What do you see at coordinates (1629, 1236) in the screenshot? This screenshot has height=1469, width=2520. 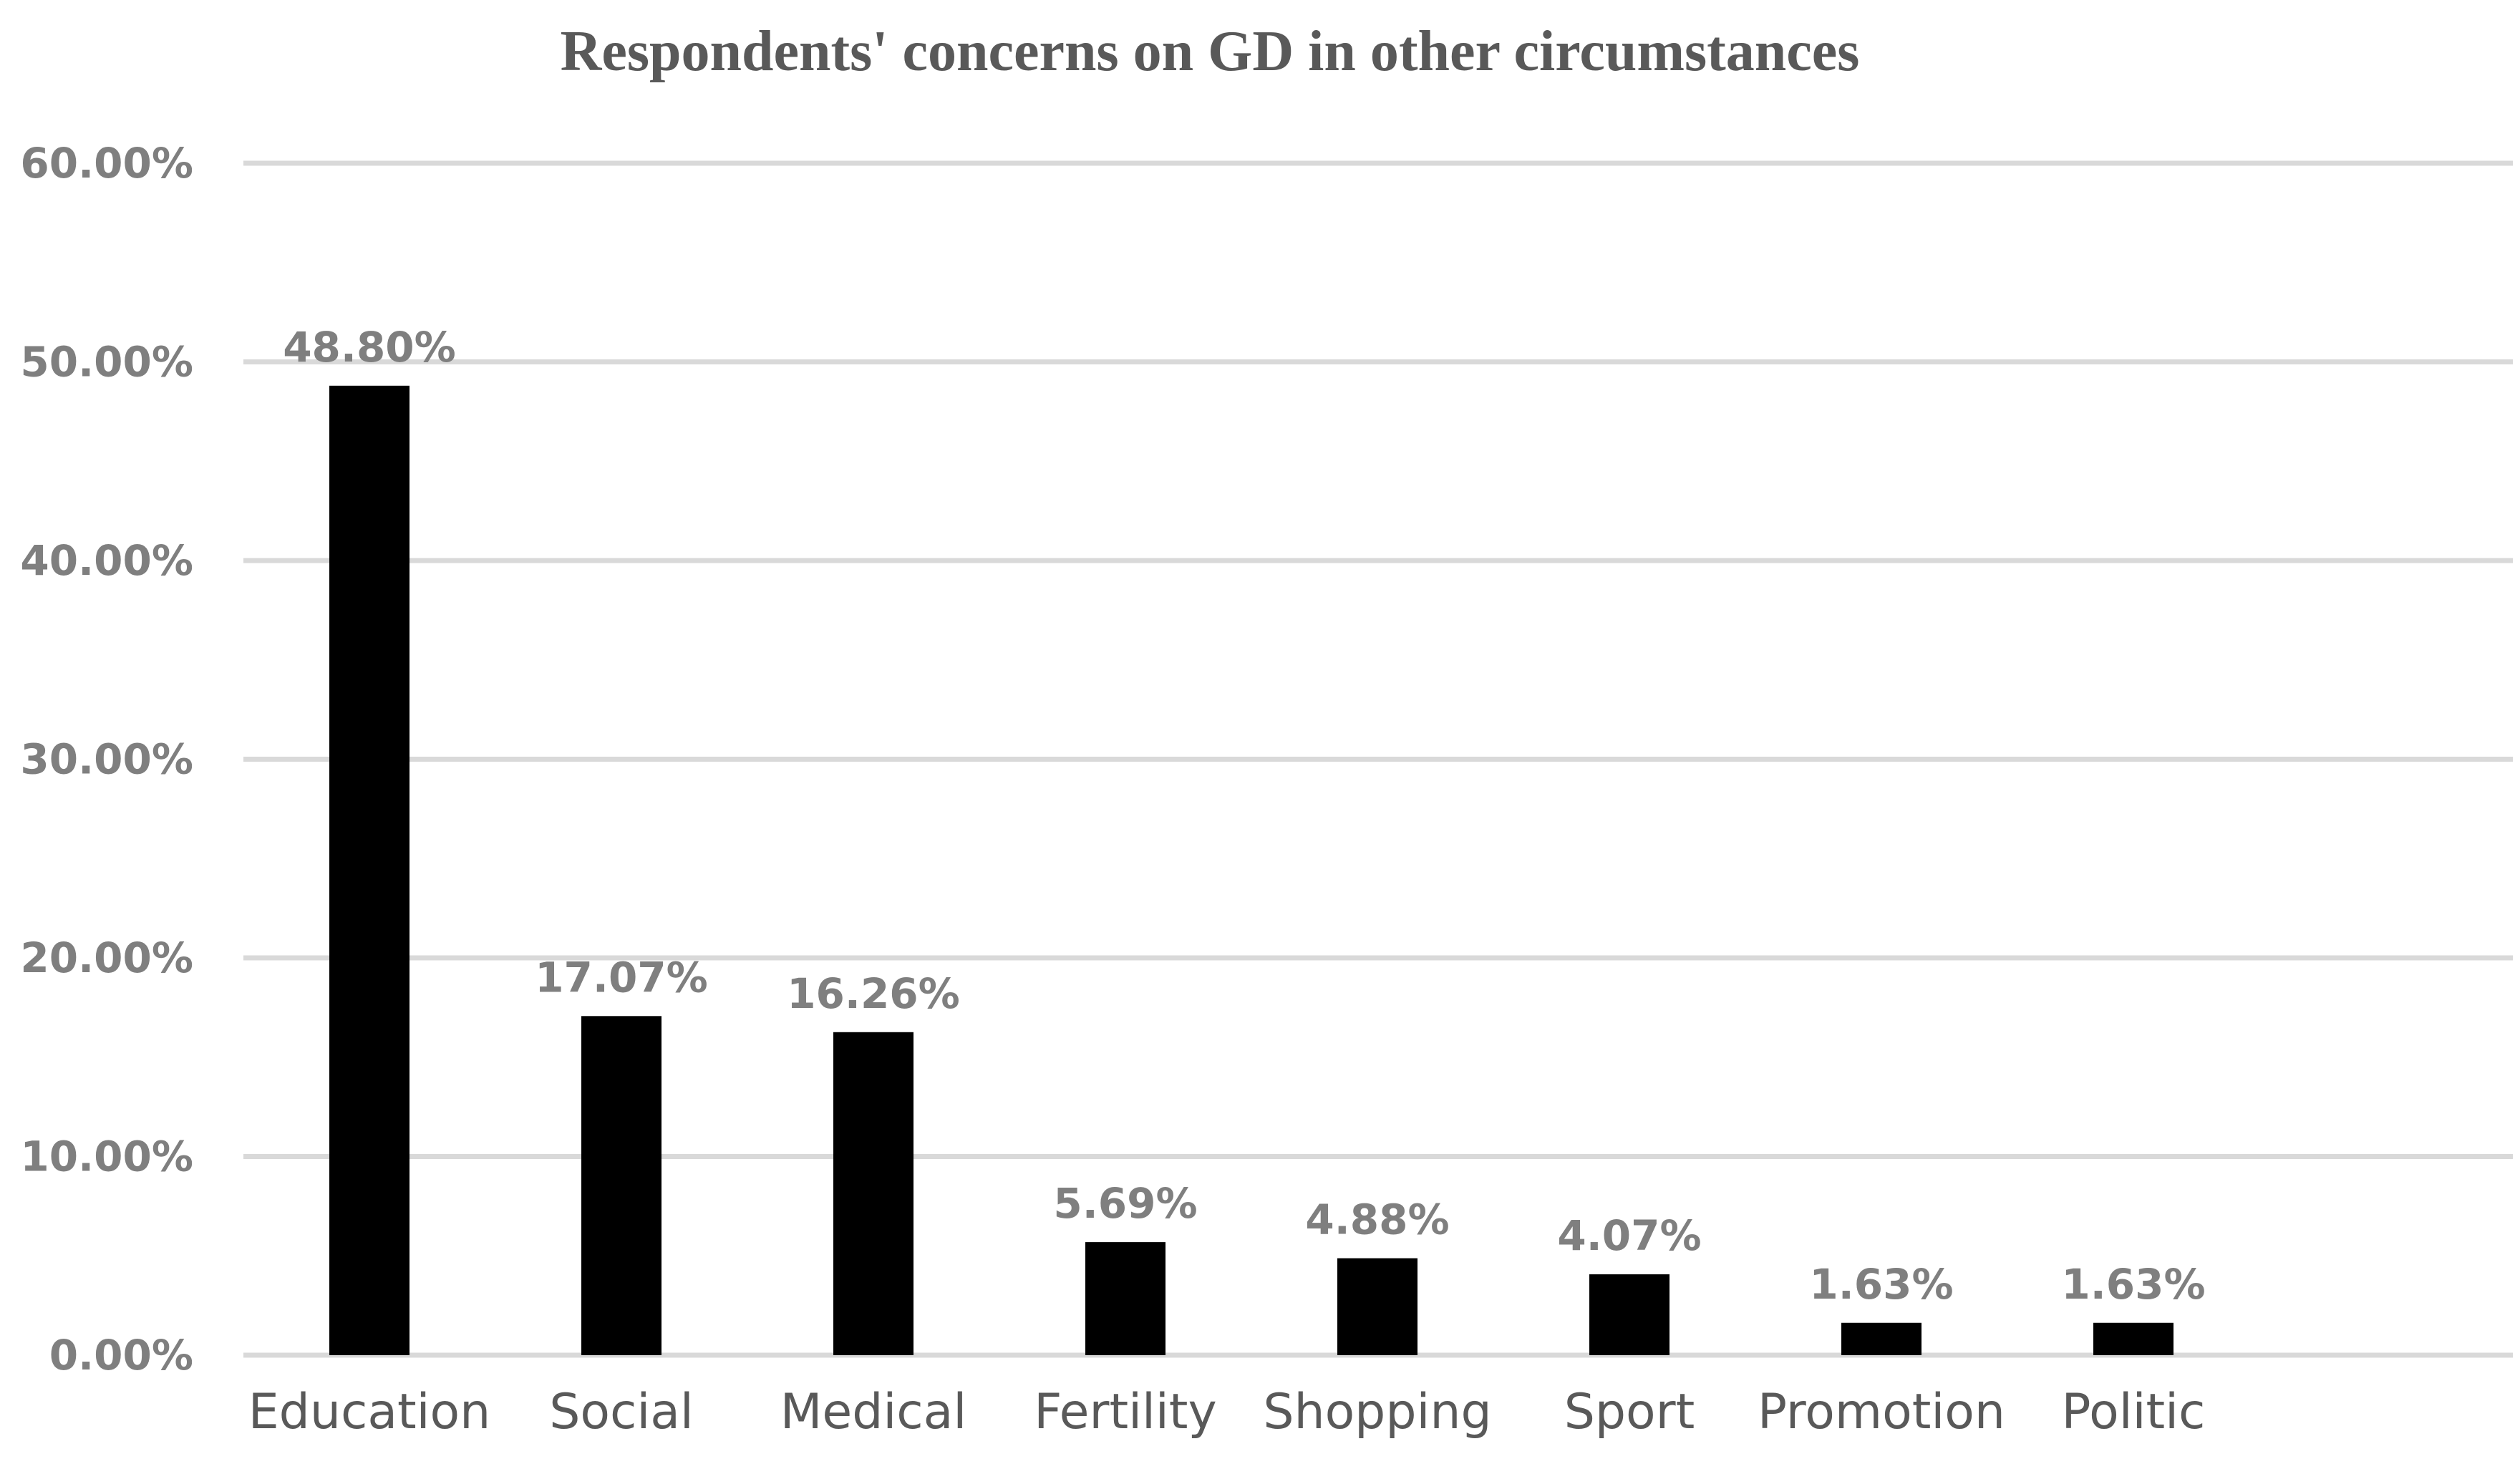 I see `data-label-sport: 4.07%` at bounding box center [1629, 1236].